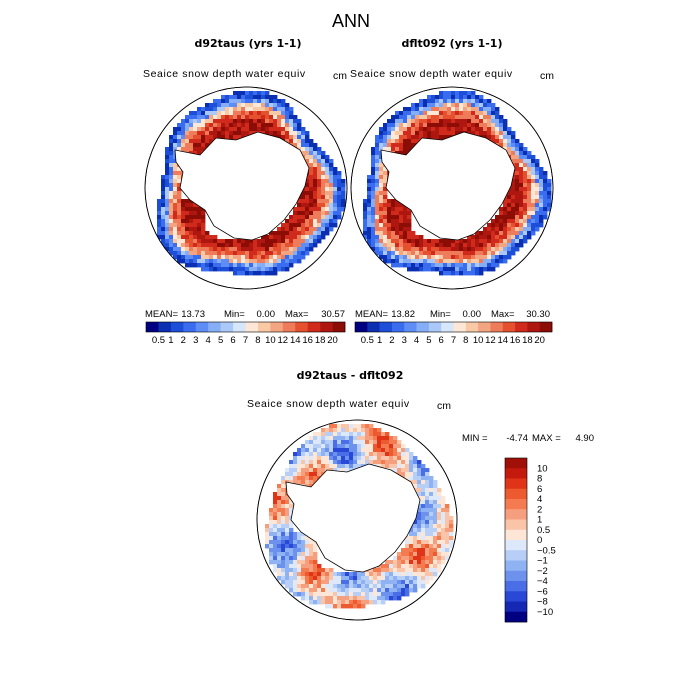 Image resolution: width=700 pixels, height=700 pixels. I want to click on colorbar-3-tick-label: 4, so click(539, 499).